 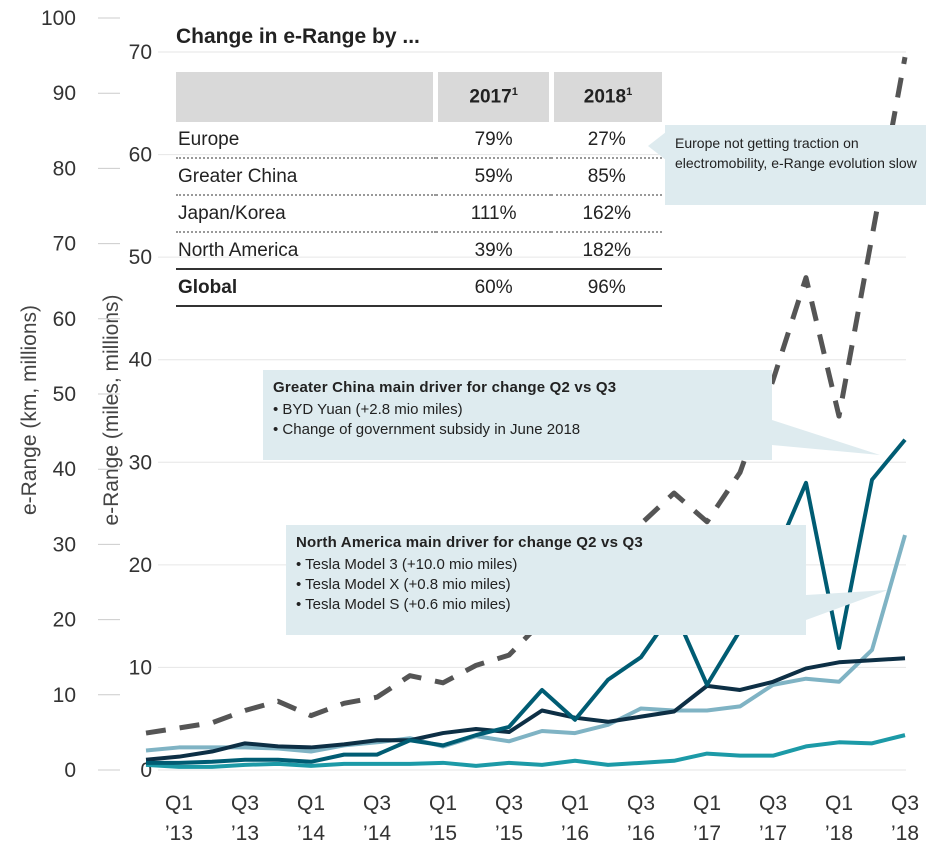 What do you see at coordinates (111, 409) in the screenshot?
I see `y2-axis-label: e-Range (miles, millions)` at bounding box center [111, 409].